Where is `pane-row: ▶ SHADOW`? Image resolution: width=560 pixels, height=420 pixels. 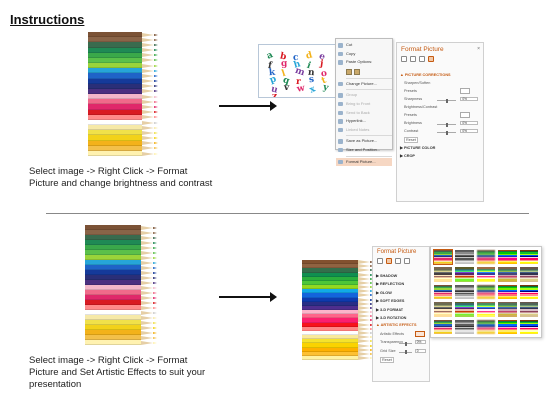 pane-row: ▶ SHADOW is located at coordinates (387, 276).